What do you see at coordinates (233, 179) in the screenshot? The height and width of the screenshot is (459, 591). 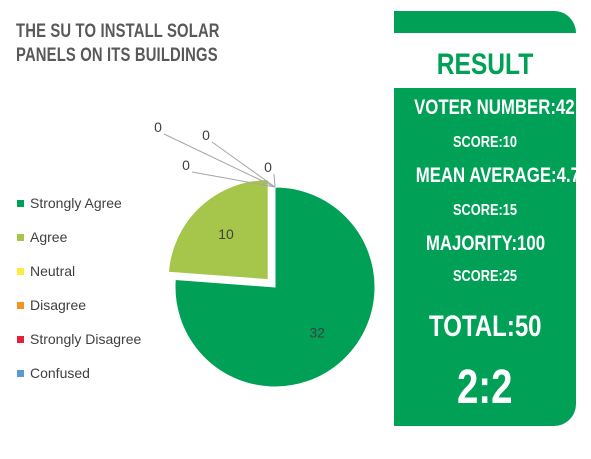 I see `leader-line-strongly-disagree` at bounding box center [233, 179].